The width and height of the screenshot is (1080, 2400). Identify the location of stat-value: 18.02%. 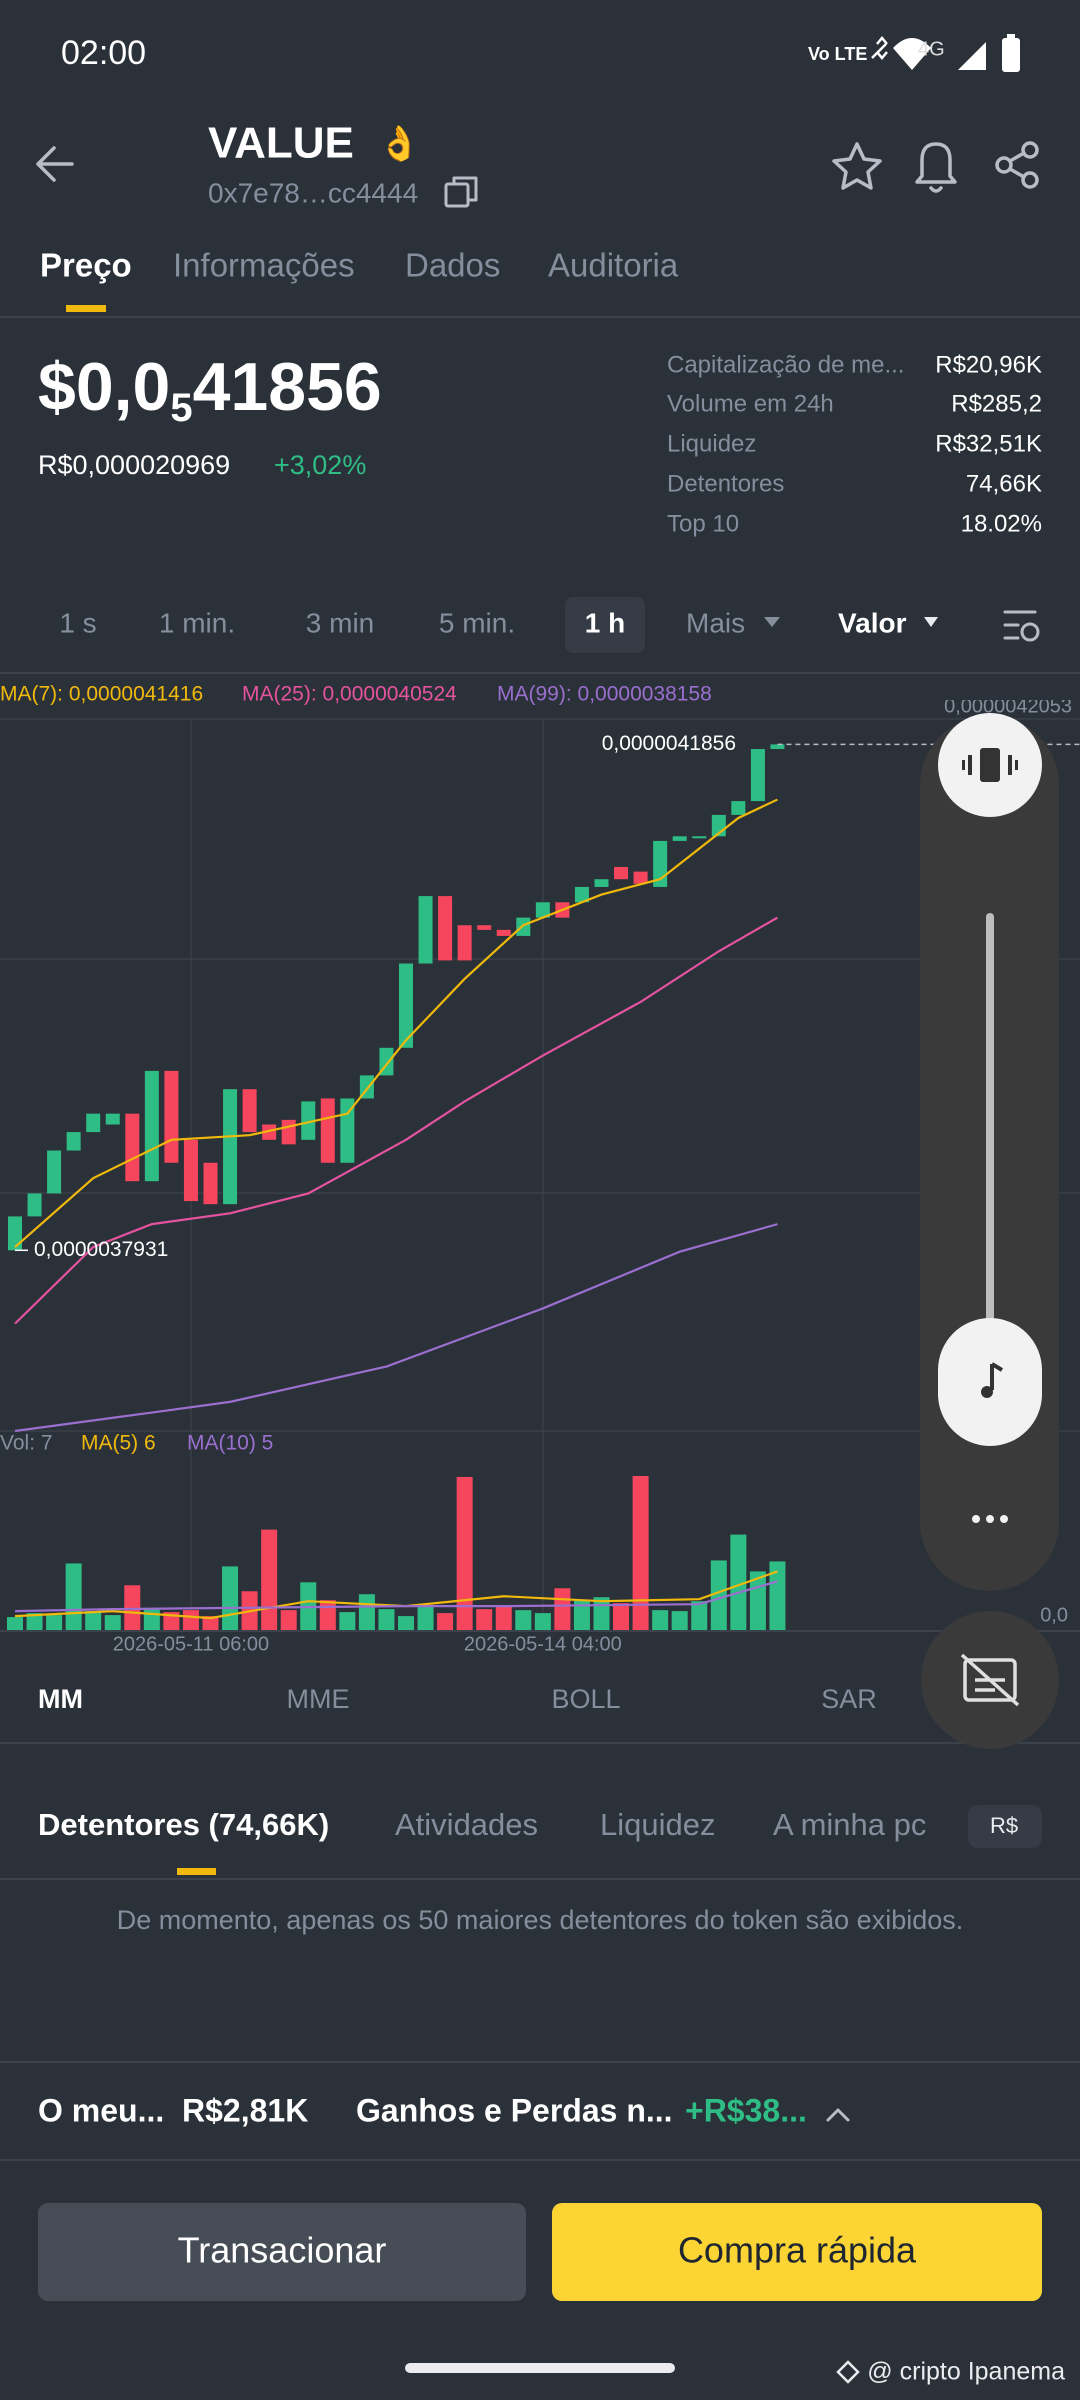
(1001, 523).